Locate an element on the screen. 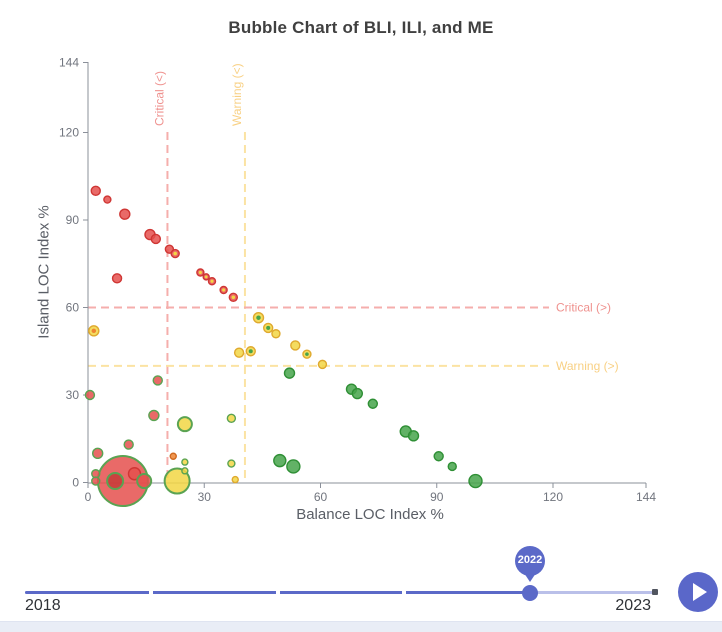 Image resolution: width=722 pixels, height=632 pixels. timeline-year-pin: 2022 is located at coordinates (530, 561).